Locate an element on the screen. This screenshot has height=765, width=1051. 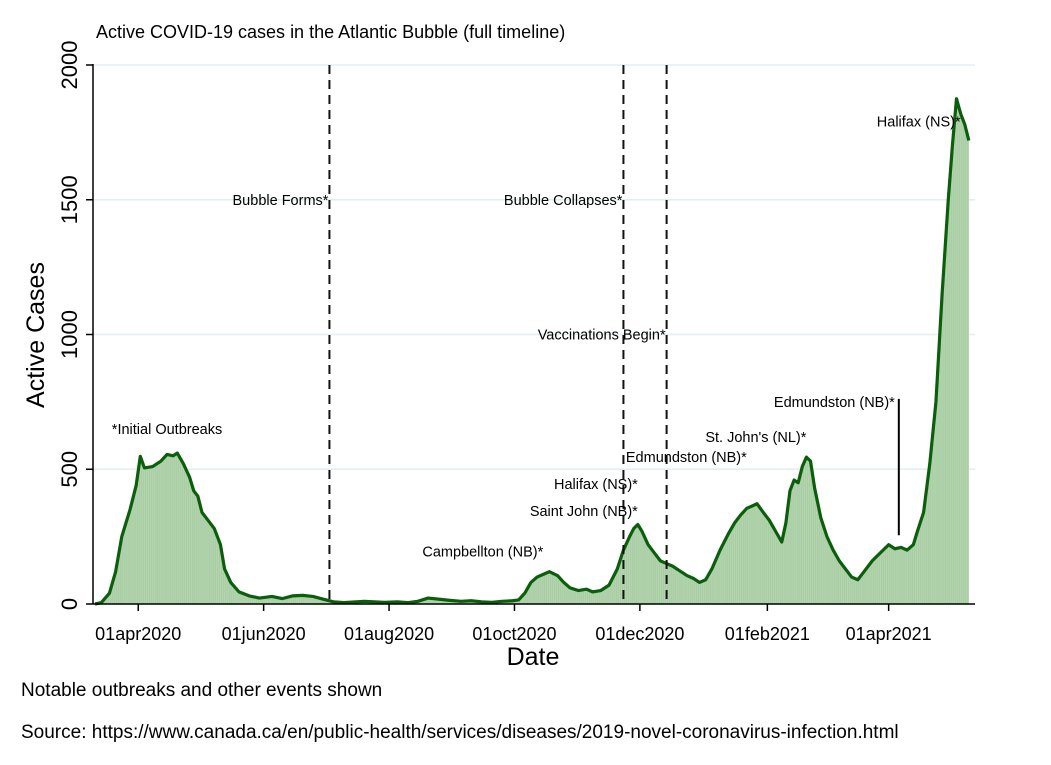
y-tick-label: 1000 is located at coordinates (69, 334).